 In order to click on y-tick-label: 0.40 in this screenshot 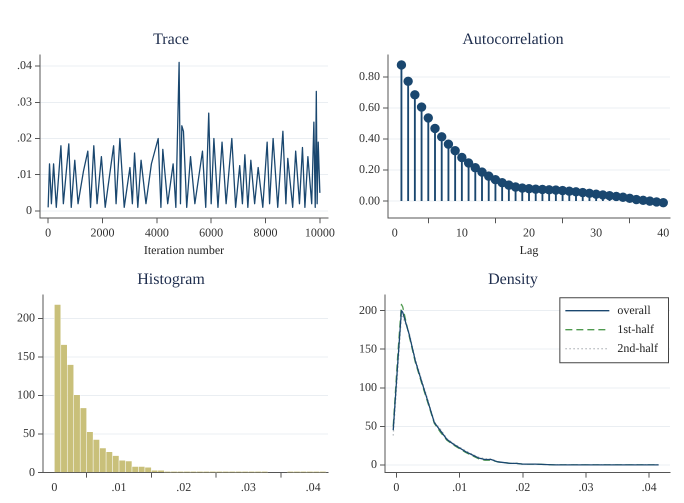, I will do `click(369, 138)`.